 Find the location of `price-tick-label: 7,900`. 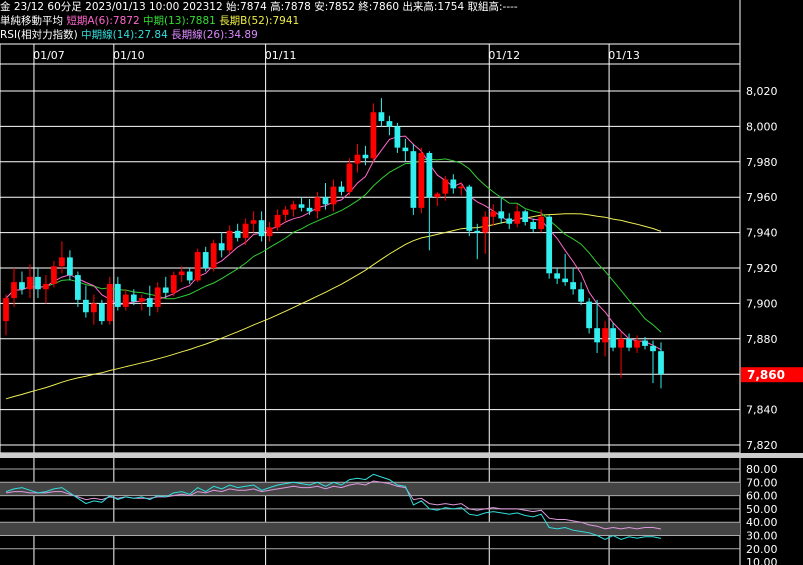

price-tick-label: 7,900 is located at coordinates (762, 303).